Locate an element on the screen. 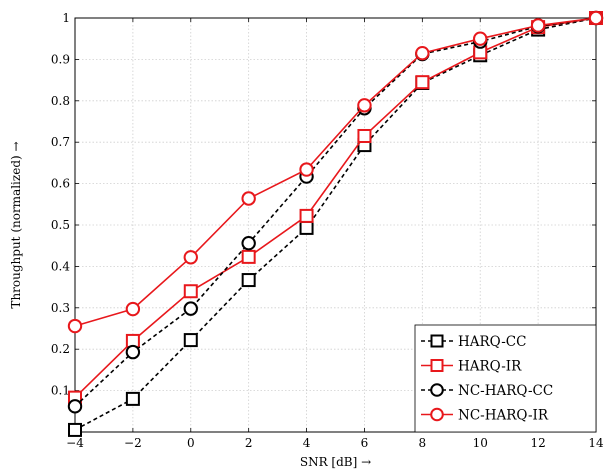  y-axis-label: Throughput (normalized) → is located at coordinates (16, 224).